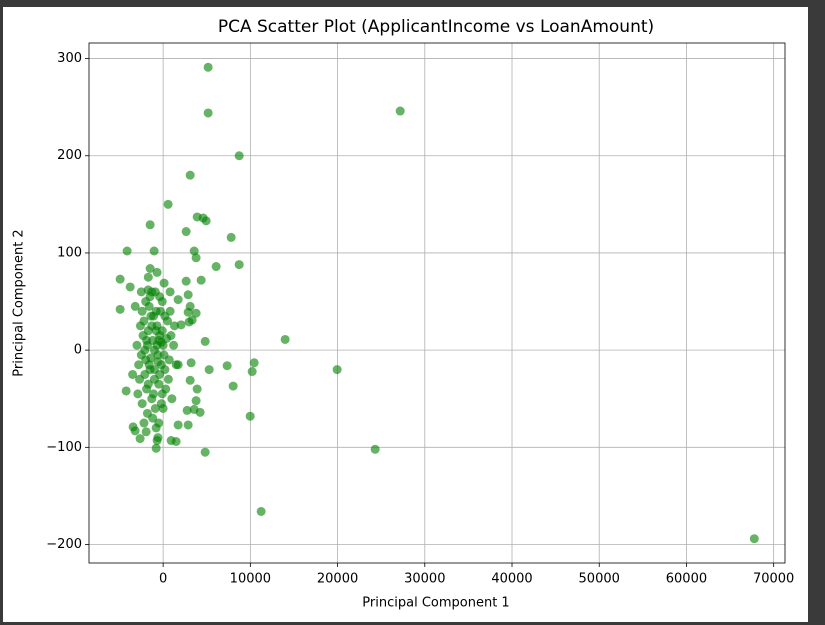 Image resolution: width=825 pixels, height=625 pixels. I want to click on y-axis-label: Principal Component 2, so click(19, 302).